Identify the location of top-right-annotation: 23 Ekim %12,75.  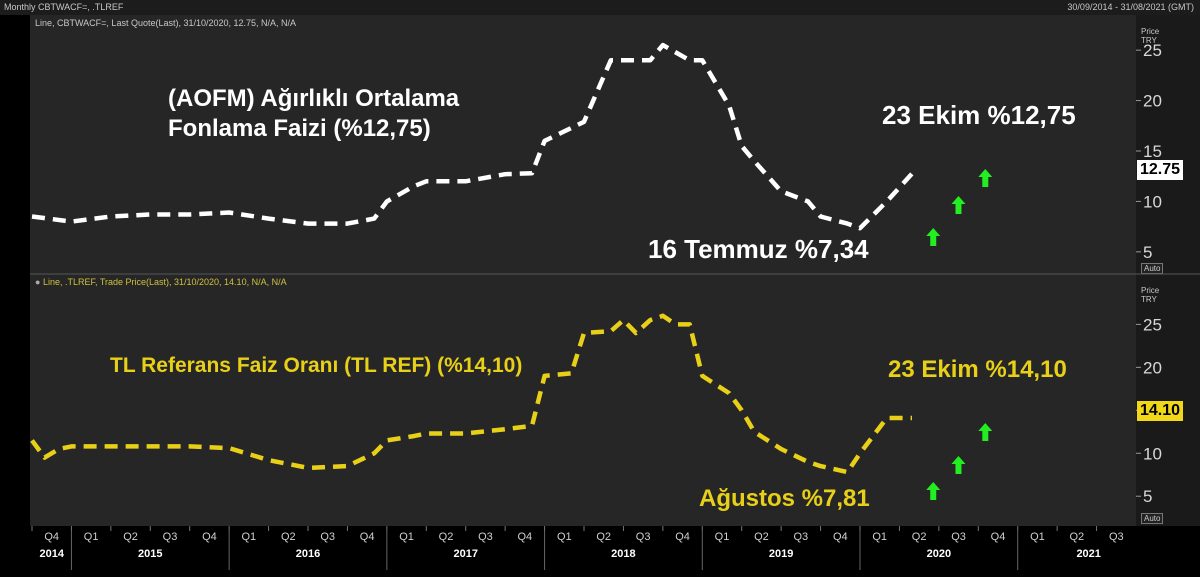
(979, 115).